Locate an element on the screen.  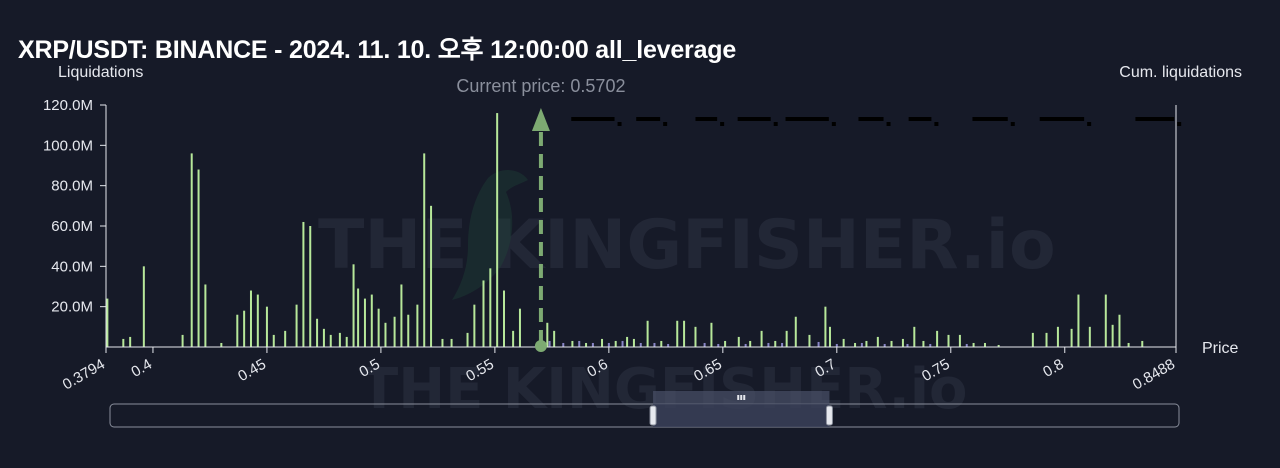
y-tick-label: 60.0M is located at coordinates (72, 226).